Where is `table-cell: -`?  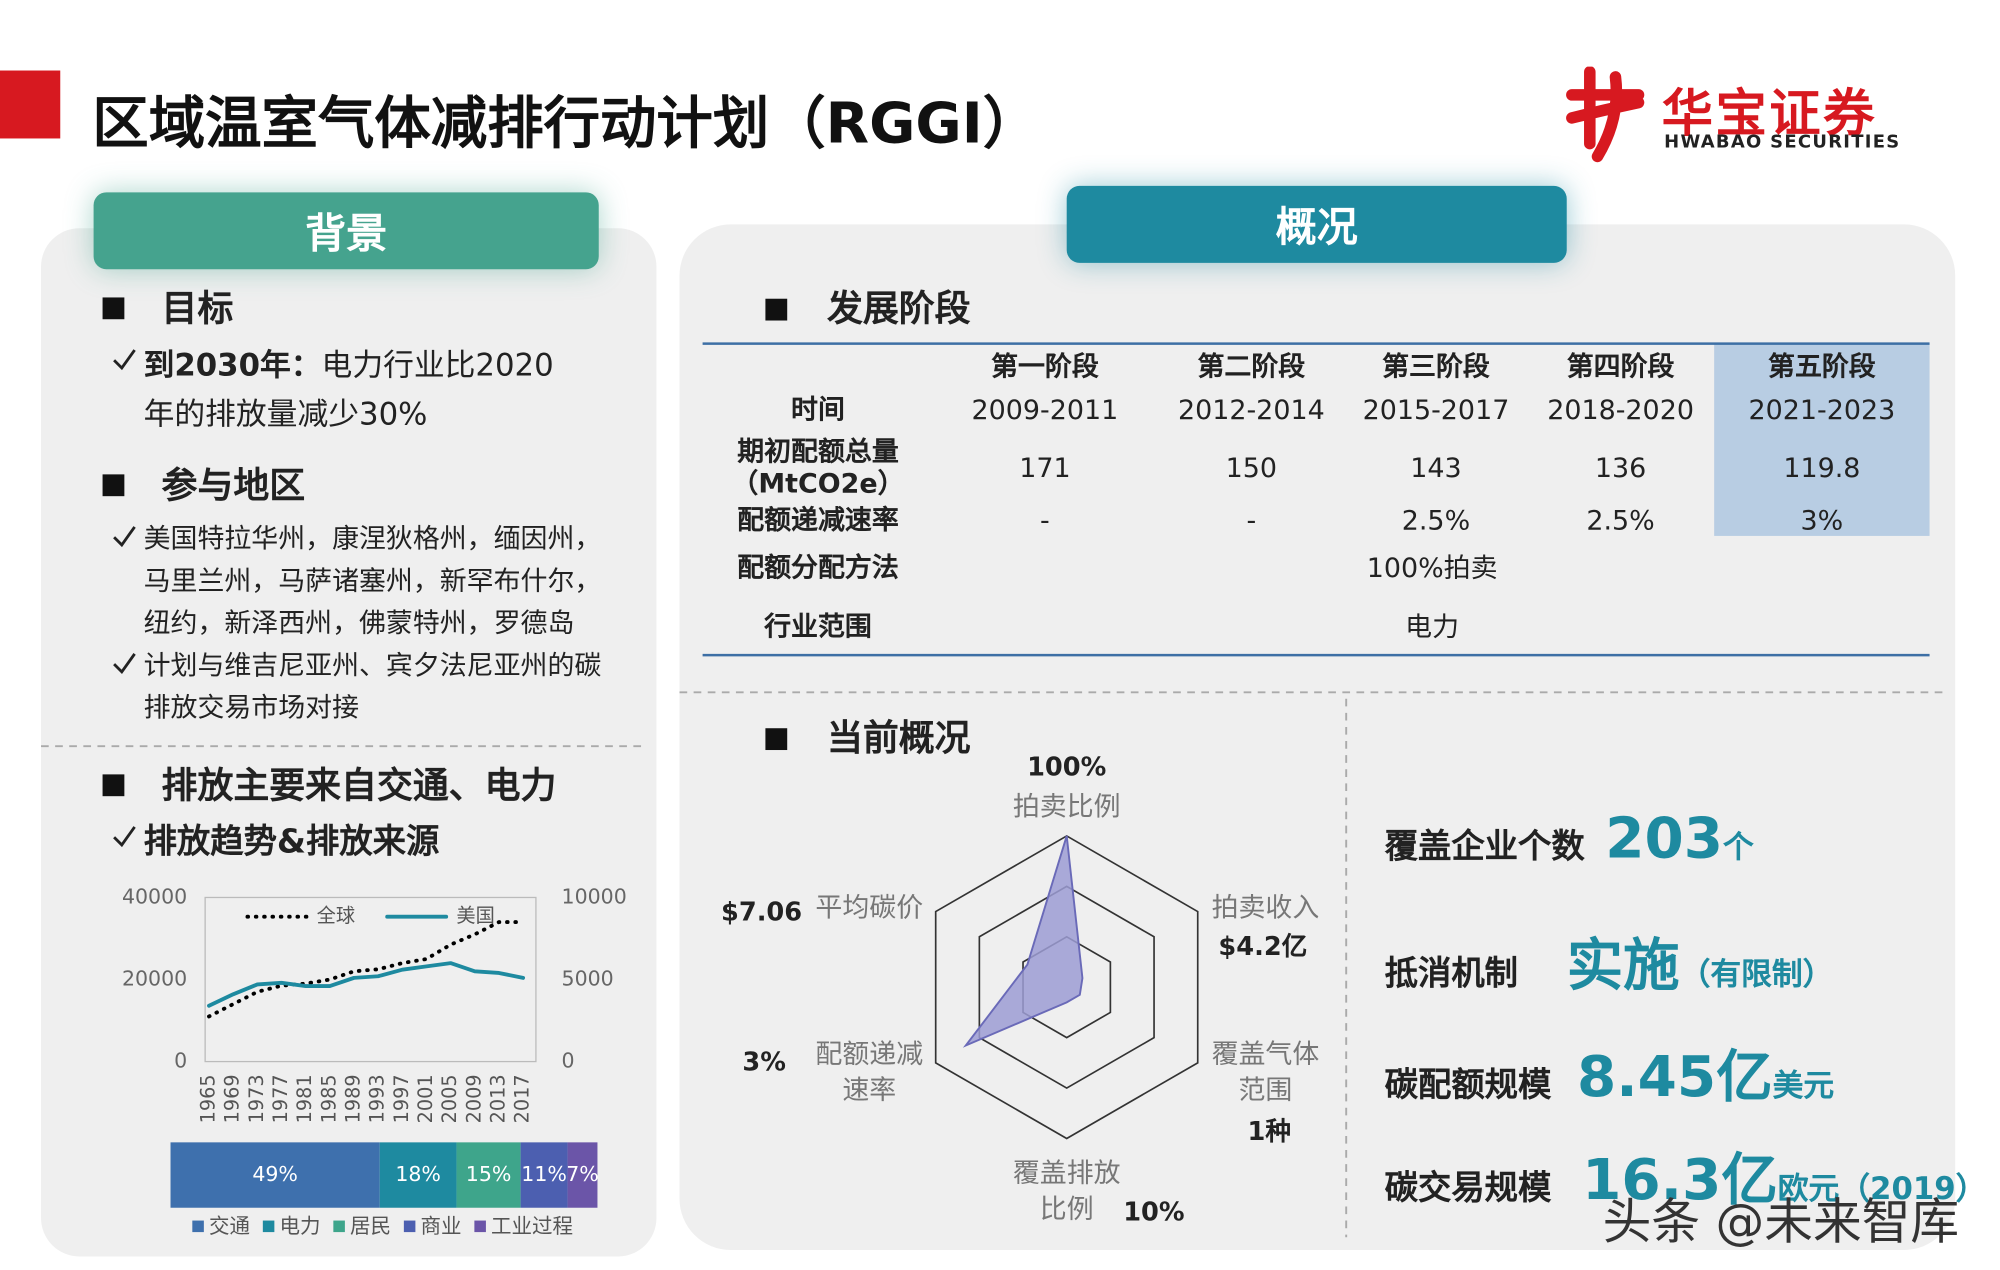 table-cell: - is located at coordinates (1251, 520).